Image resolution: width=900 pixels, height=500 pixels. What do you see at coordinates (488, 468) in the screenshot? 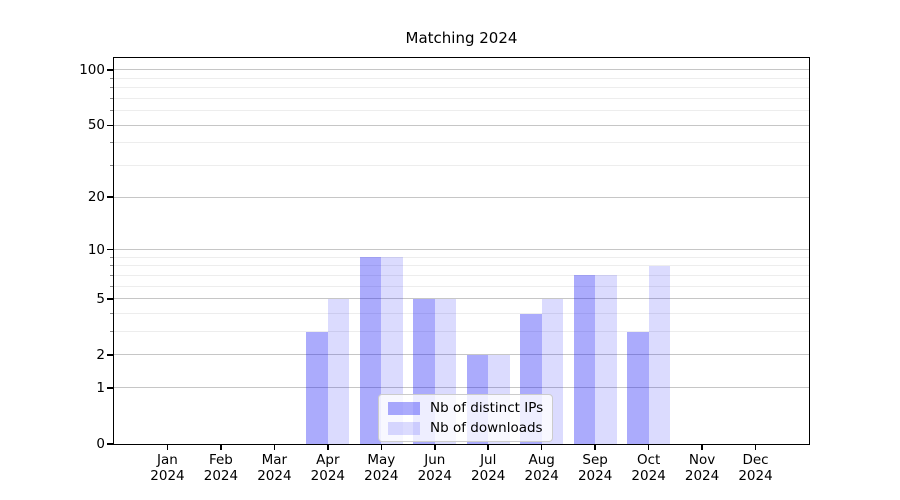
I see `x-tick-label: Jul 2024` at bounding box center [488, 468].